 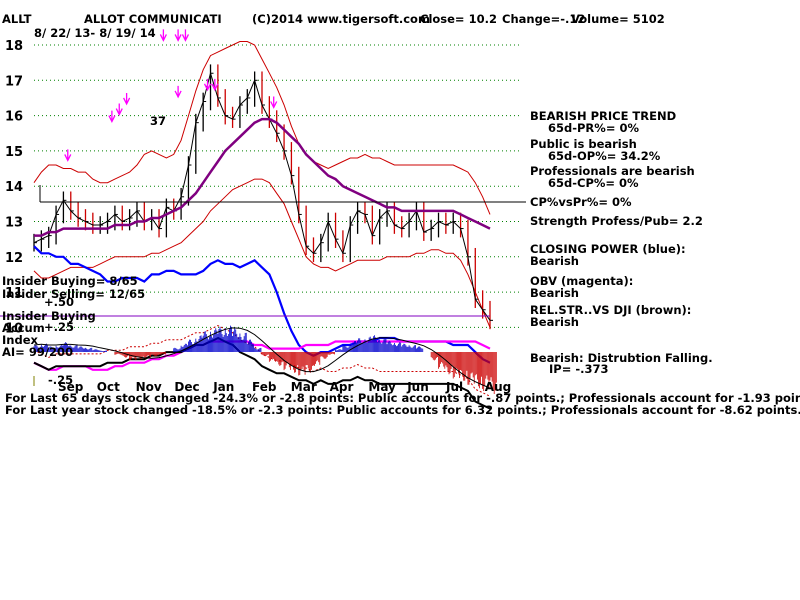 What do you see at coordinates (304, 387) in the screenshot?
I see `month-label: Mar` at bounding box center [304, 387].